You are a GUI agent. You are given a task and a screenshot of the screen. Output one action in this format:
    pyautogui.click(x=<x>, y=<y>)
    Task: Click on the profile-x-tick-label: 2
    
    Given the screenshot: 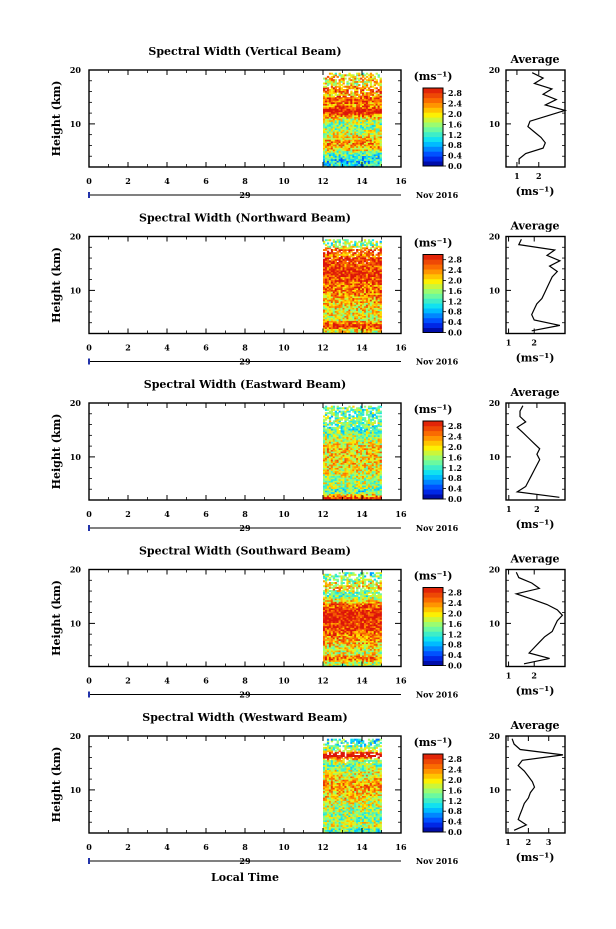 What is the action you would take?
    pyautogui.click(x=534, y=343)
    